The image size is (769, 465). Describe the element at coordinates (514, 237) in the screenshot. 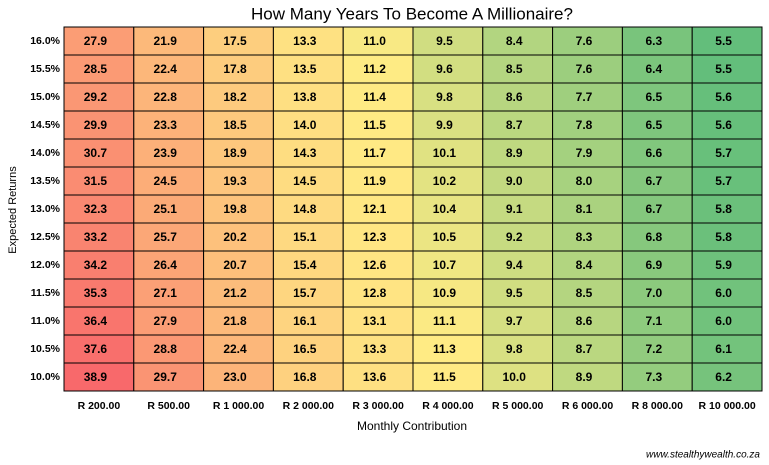

I see `cell-value: 9.2` at that location.